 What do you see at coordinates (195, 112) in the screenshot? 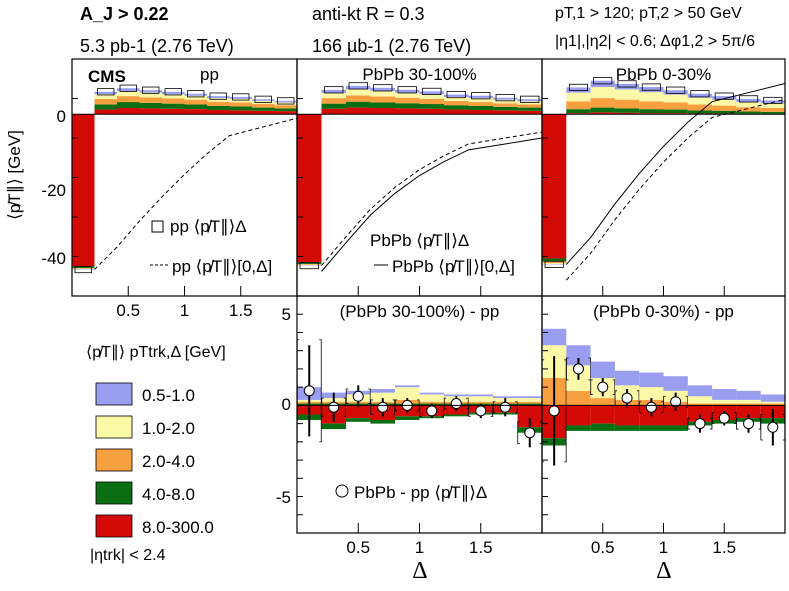
I see `bar-8.0-300.0-bin-5` at bounding box center [195, 112].